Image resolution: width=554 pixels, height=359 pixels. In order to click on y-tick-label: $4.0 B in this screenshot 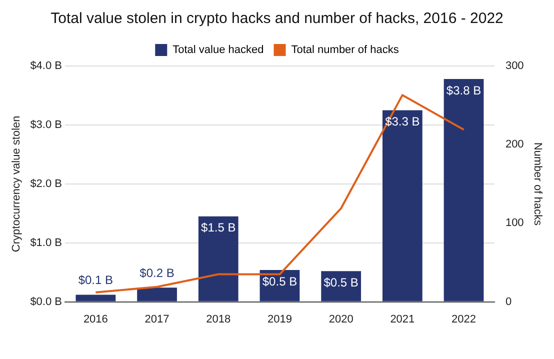, I will do `click(46, 66)`.